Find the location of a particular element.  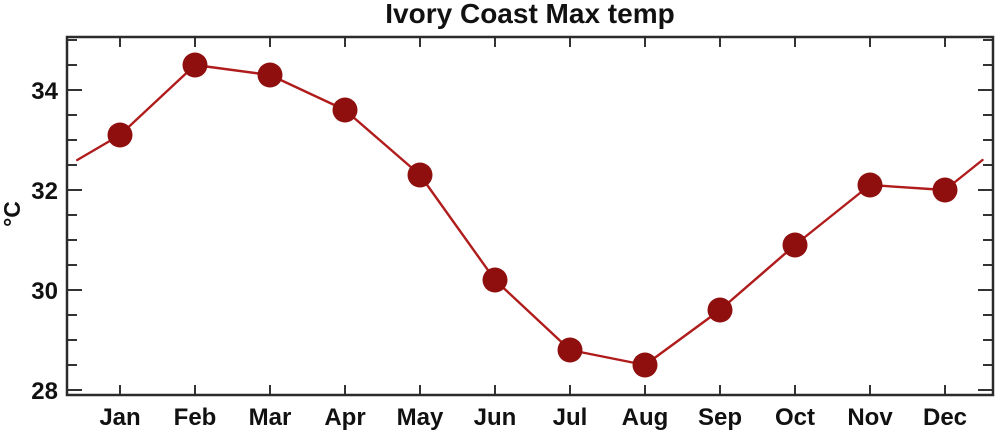

y-tick-label: 32 is located at coordinates (44, 191).